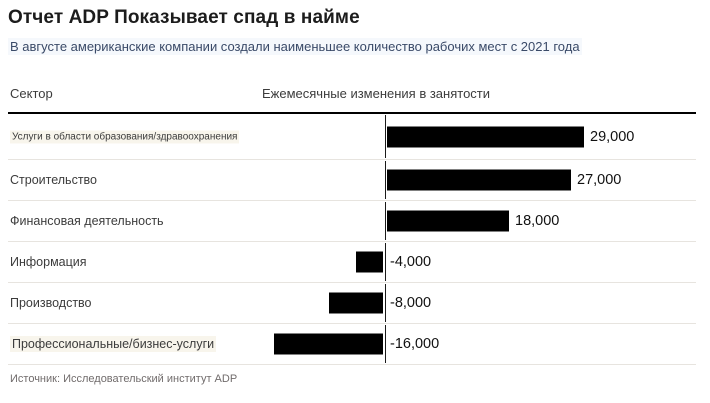 The image size is (710, 403). Describe the element at coordinates (376, 93) in the screenshot. I see `column-header-change: Ежемесячные изменения в занятости` at that location.